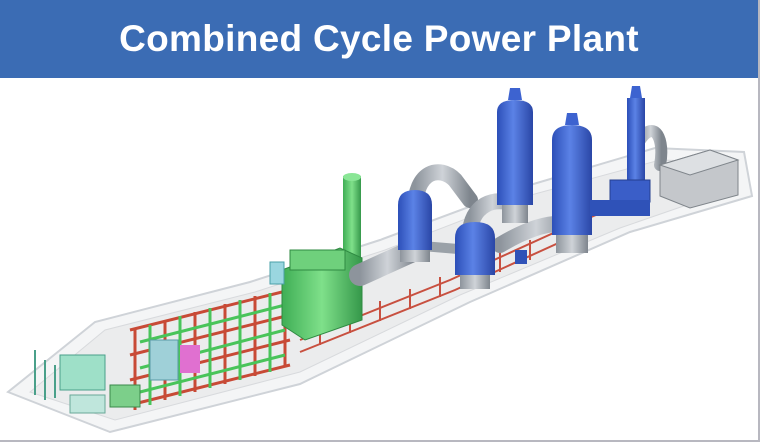 The height and width of the screenshot is (442, 760). What do you see at coordinates (699, 162) in the screenshot?
I see `building-part` at bounding box center [699, 162].